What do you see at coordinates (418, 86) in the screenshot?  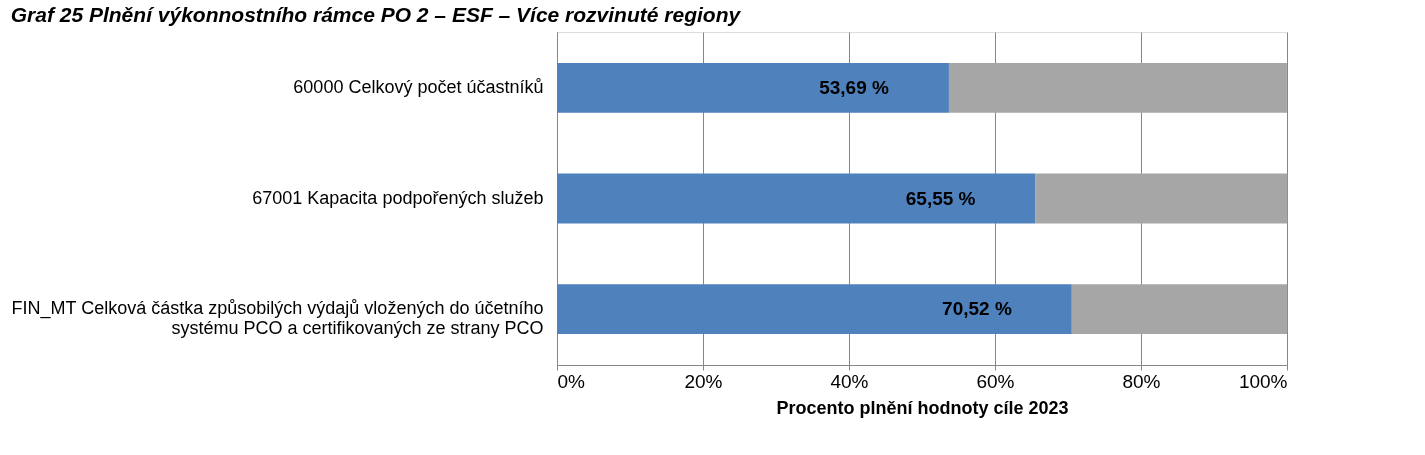 I see `y-tick-label: 60000 Celkový počet účastníků` at bounding box center [418, 86].